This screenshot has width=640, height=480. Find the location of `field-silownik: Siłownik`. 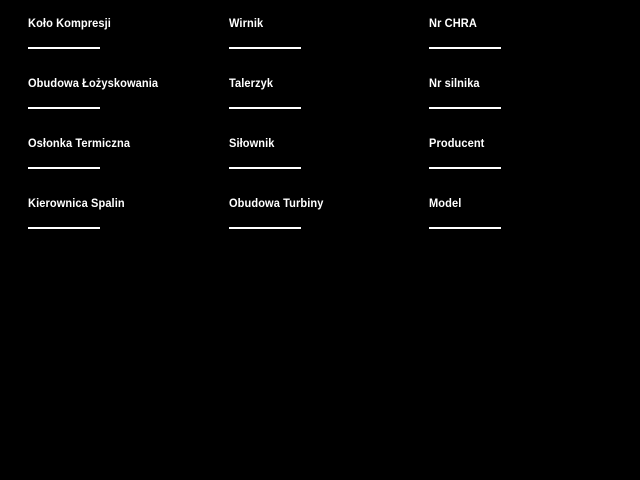

field-silownik: Siłownik is located at coordinates (319, 164).